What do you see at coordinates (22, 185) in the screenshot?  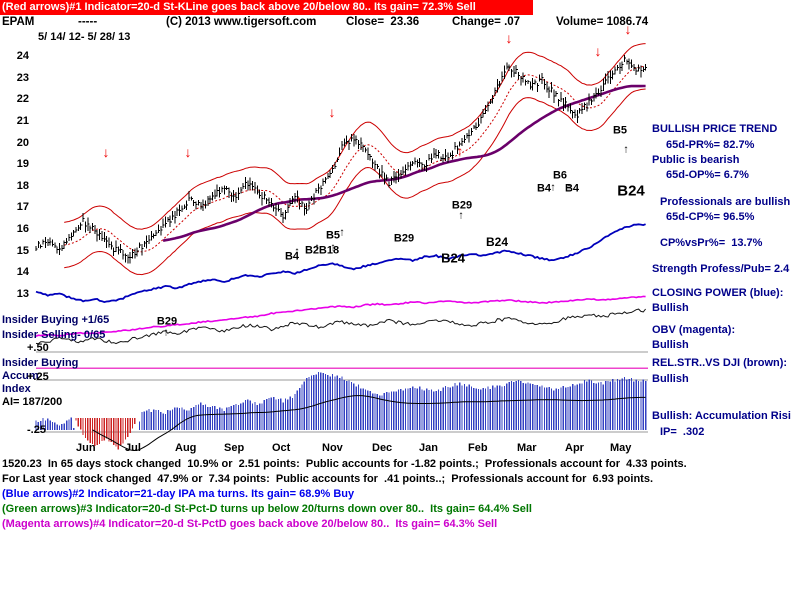 I see `y-axis-label: 18` at bounding box center [22, 185].